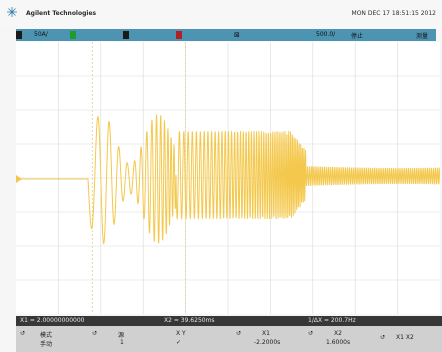 The width and height of the screenshot is (442, 352). What do you see at coordinates (52, 321) in the screenshot?
I see `softkey-mode-title: X1 = 2.00000000000` at bounding box center [52, 321].